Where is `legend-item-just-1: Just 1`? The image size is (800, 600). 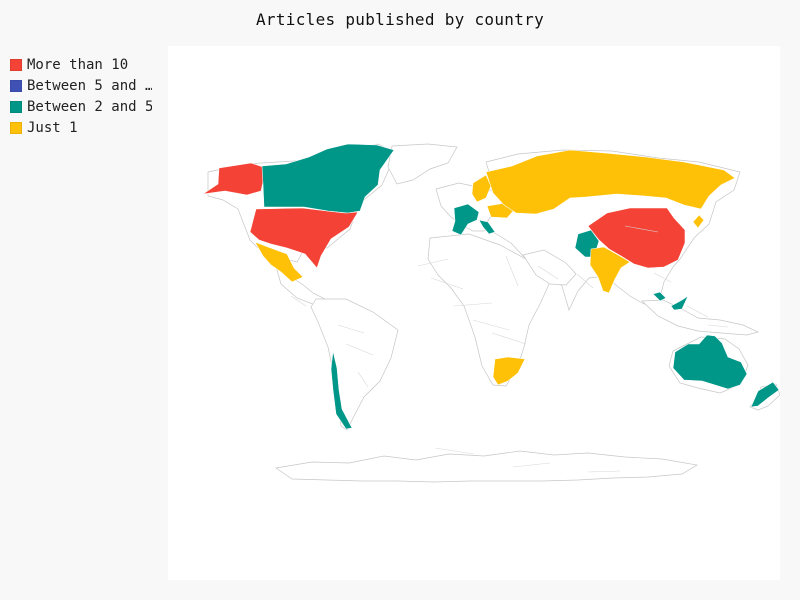 legend-item-just-1: Just 1 is located at coordinates (85, 127).